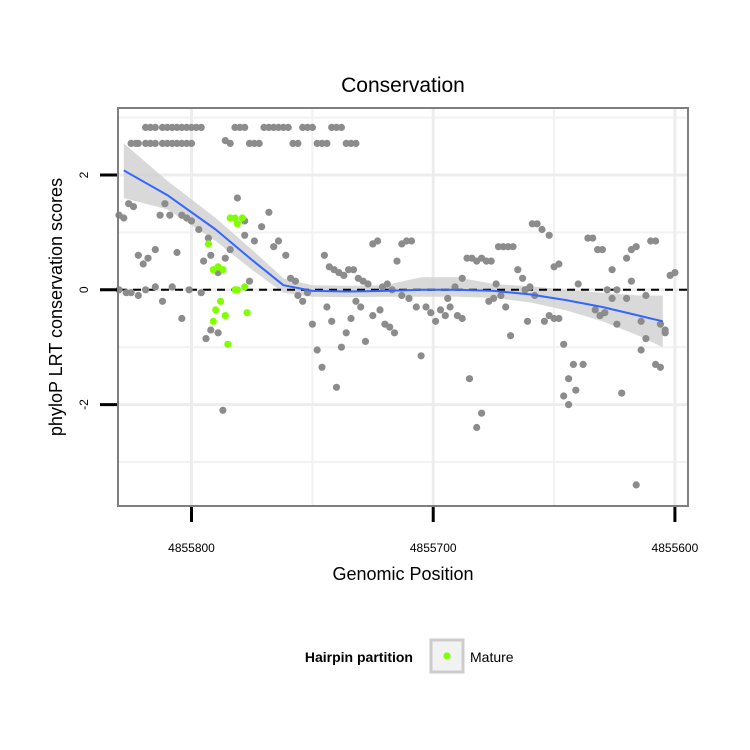  I want to click on legend-entry-mature: Mature, so click(492, 657).